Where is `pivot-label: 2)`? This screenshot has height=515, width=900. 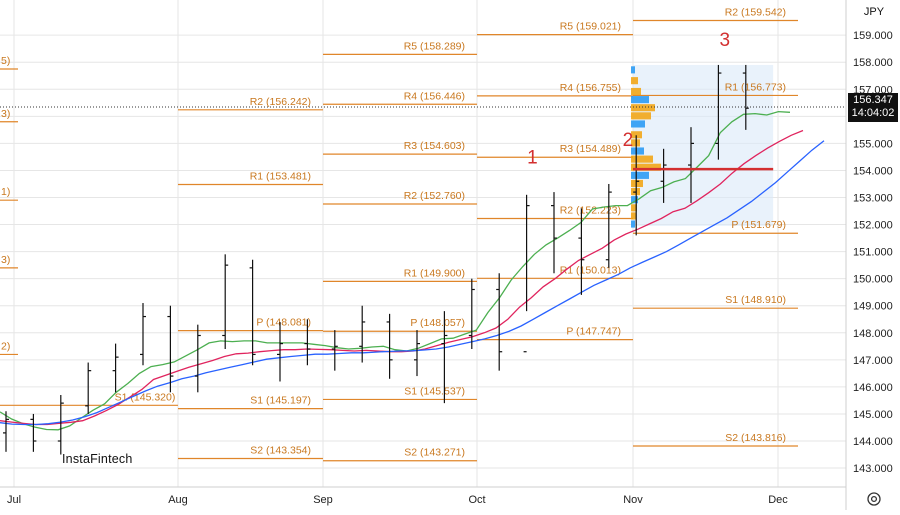 pivot-label: 2) is located at coordinates (5, 346).